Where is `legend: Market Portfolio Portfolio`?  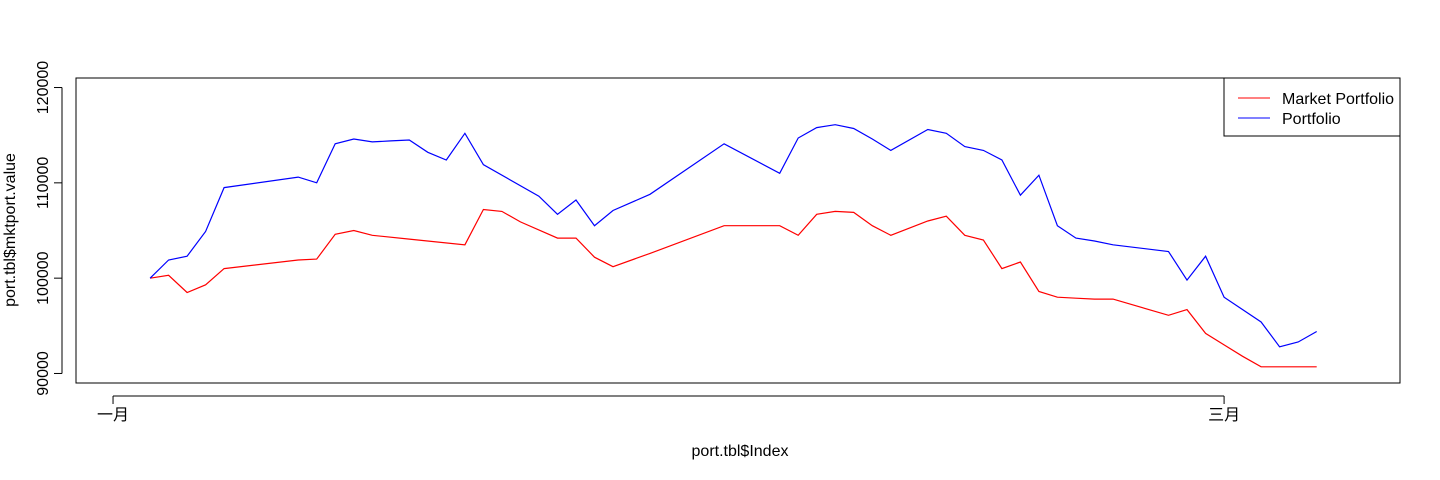 legend: Market Portfolio Portfolio is located at coordinates (1312, 107).